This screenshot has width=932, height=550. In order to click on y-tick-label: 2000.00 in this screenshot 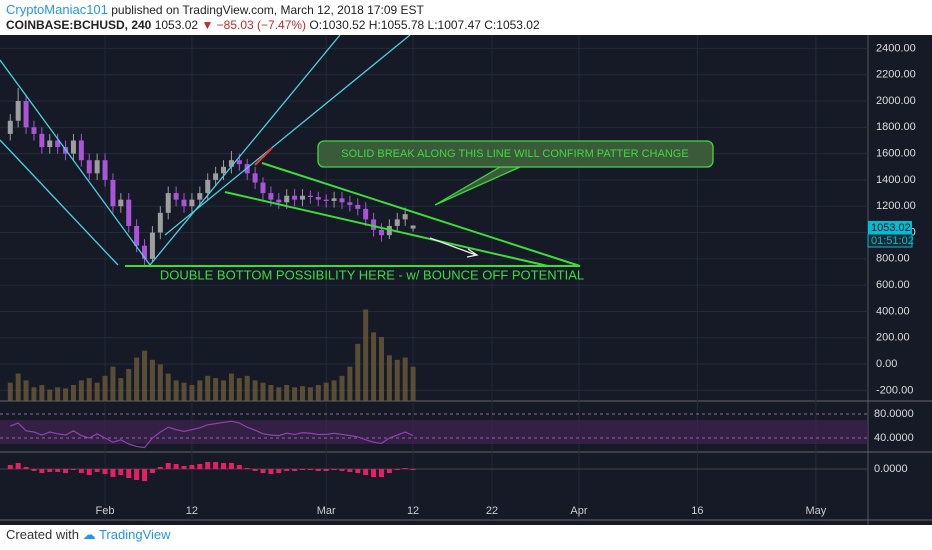, I will do `click(896, 101)`.